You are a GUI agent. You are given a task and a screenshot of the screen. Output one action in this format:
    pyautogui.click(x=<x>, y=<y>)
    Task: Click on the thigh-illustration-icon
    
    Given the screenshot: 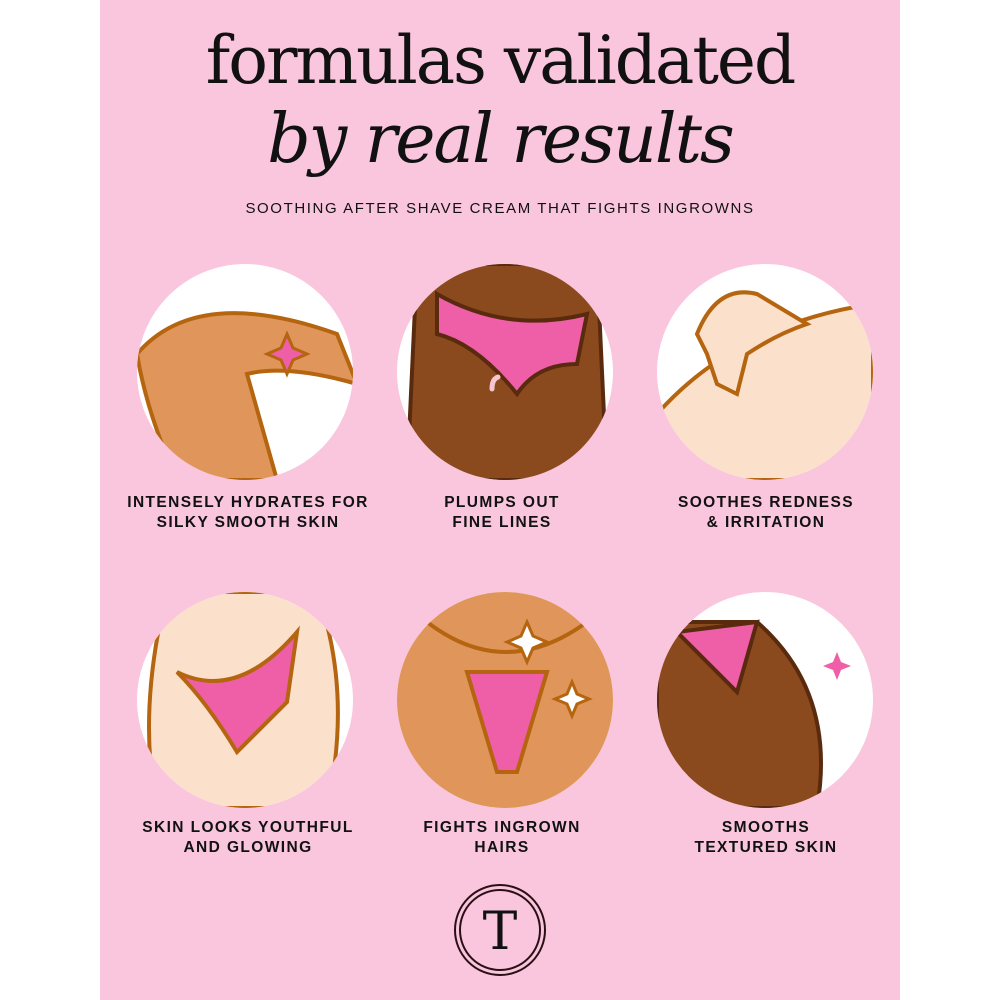 What is the action you would take?
    pyautogui.click(x=765, y=700)
    